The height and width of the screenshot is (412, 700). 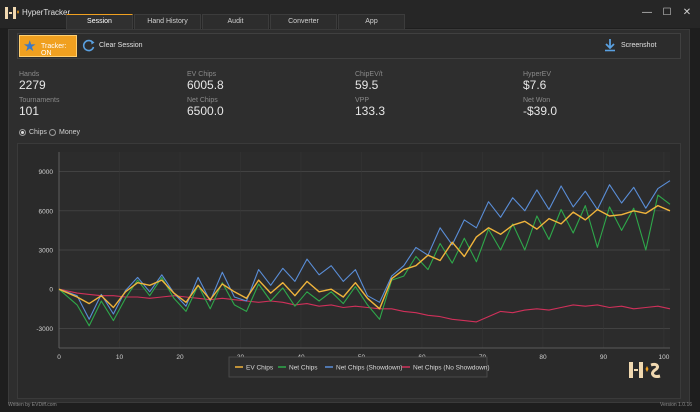 I want to click on tracker-label: Tracker: ON, so click(x=54, y=50).